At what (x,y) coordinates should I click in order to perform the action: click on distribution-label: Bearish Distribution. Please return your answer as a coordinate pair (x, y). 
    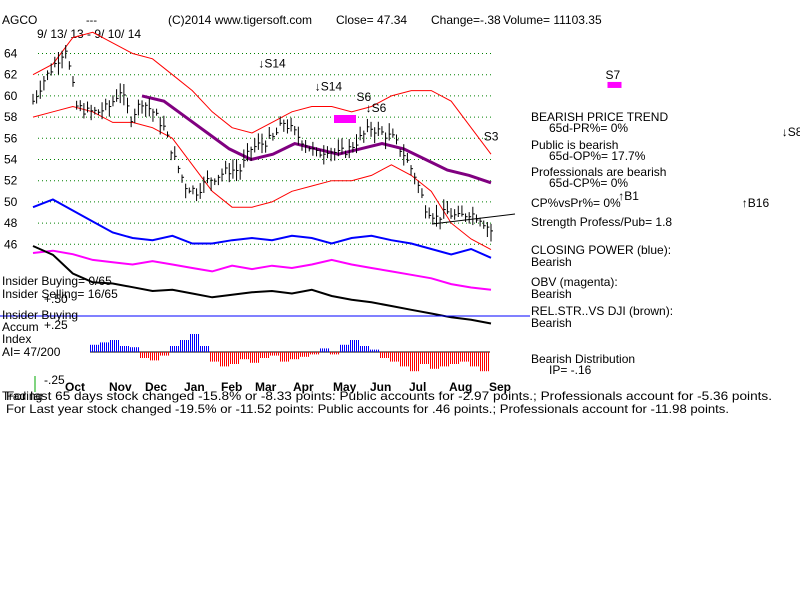
    Looking at the image, I should click on (583, 359).